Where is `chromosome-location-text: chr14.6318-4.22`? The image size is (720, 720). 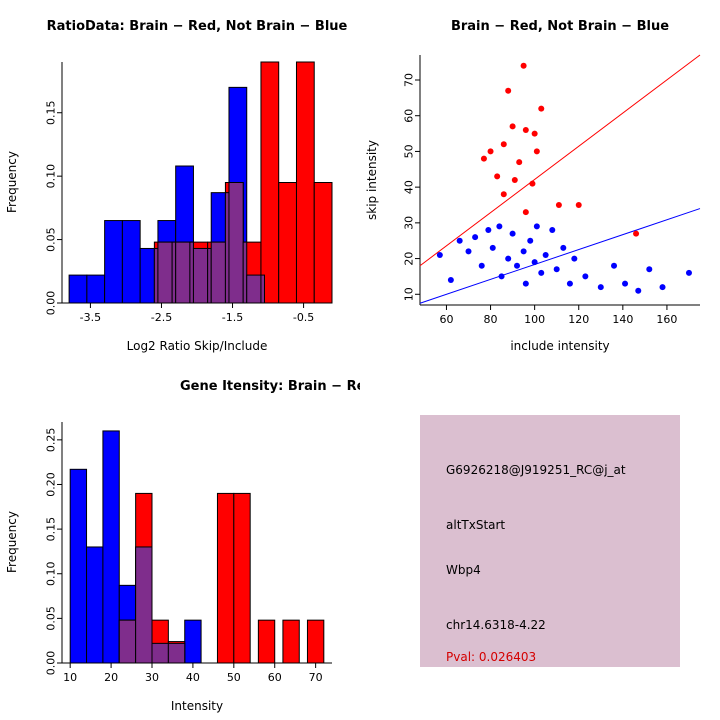 chromosome-location-text: chr14.6318-4.22 is located at coordinates (496, 625).